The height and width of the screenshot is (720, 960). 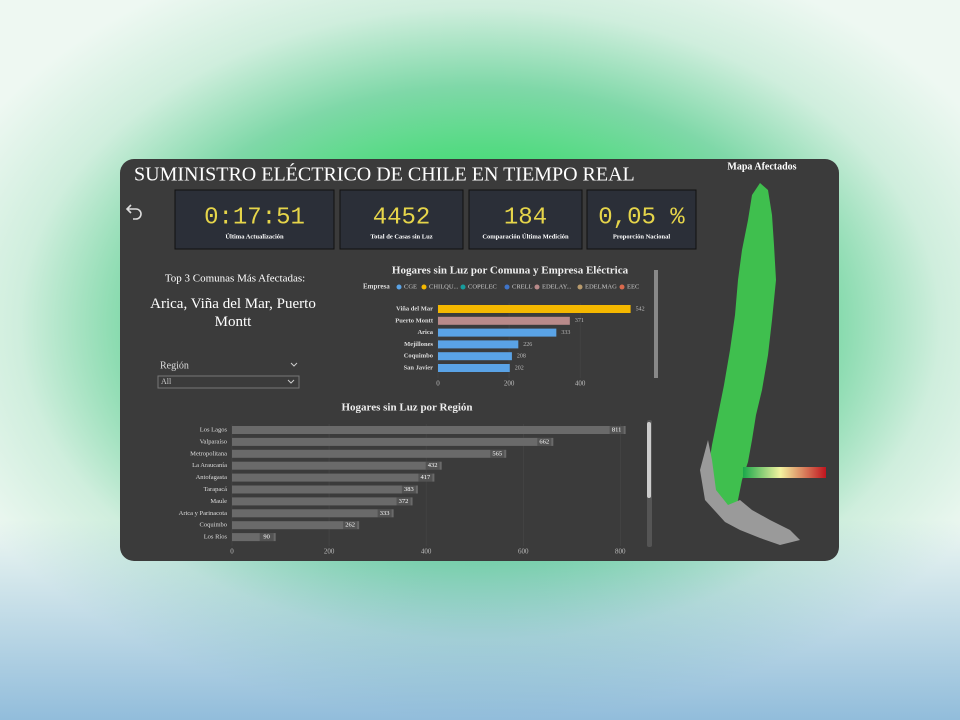 What do you see at coordinates (407, 408) in the screenshot?
I see `chart-title: Hogares sin Luz por Región` at bounding box center [407, 408].